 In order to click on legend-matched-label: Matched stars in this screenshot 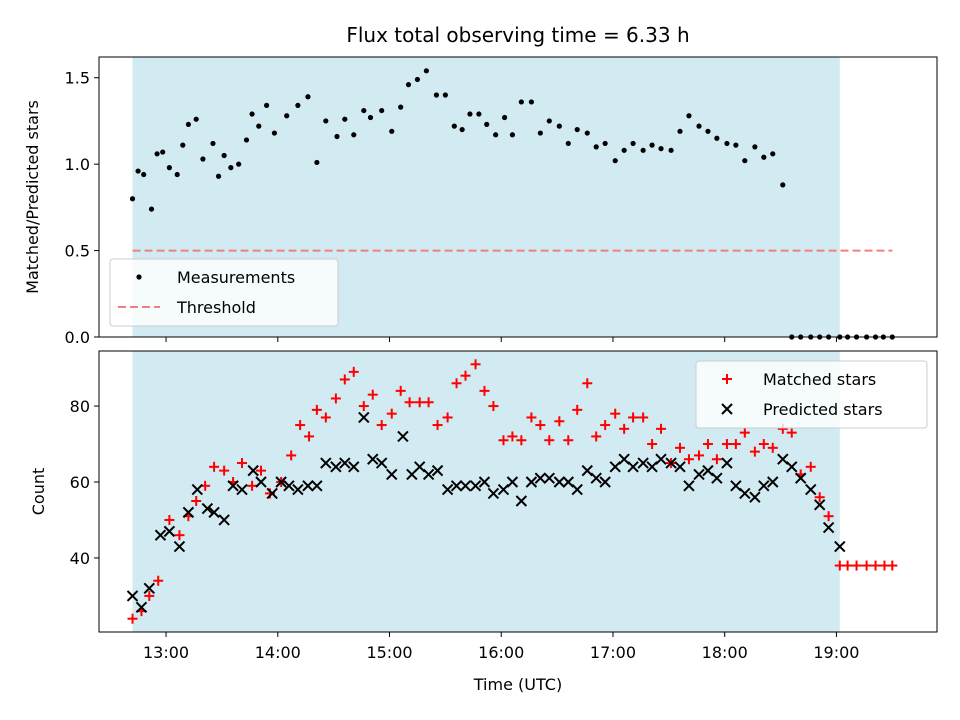, I will do `click(819, 379)`.